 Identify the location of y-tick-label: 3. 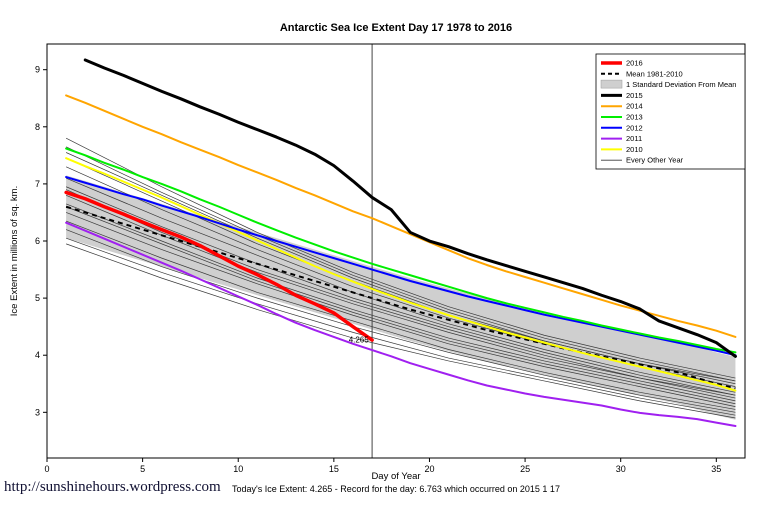
(37, 412).